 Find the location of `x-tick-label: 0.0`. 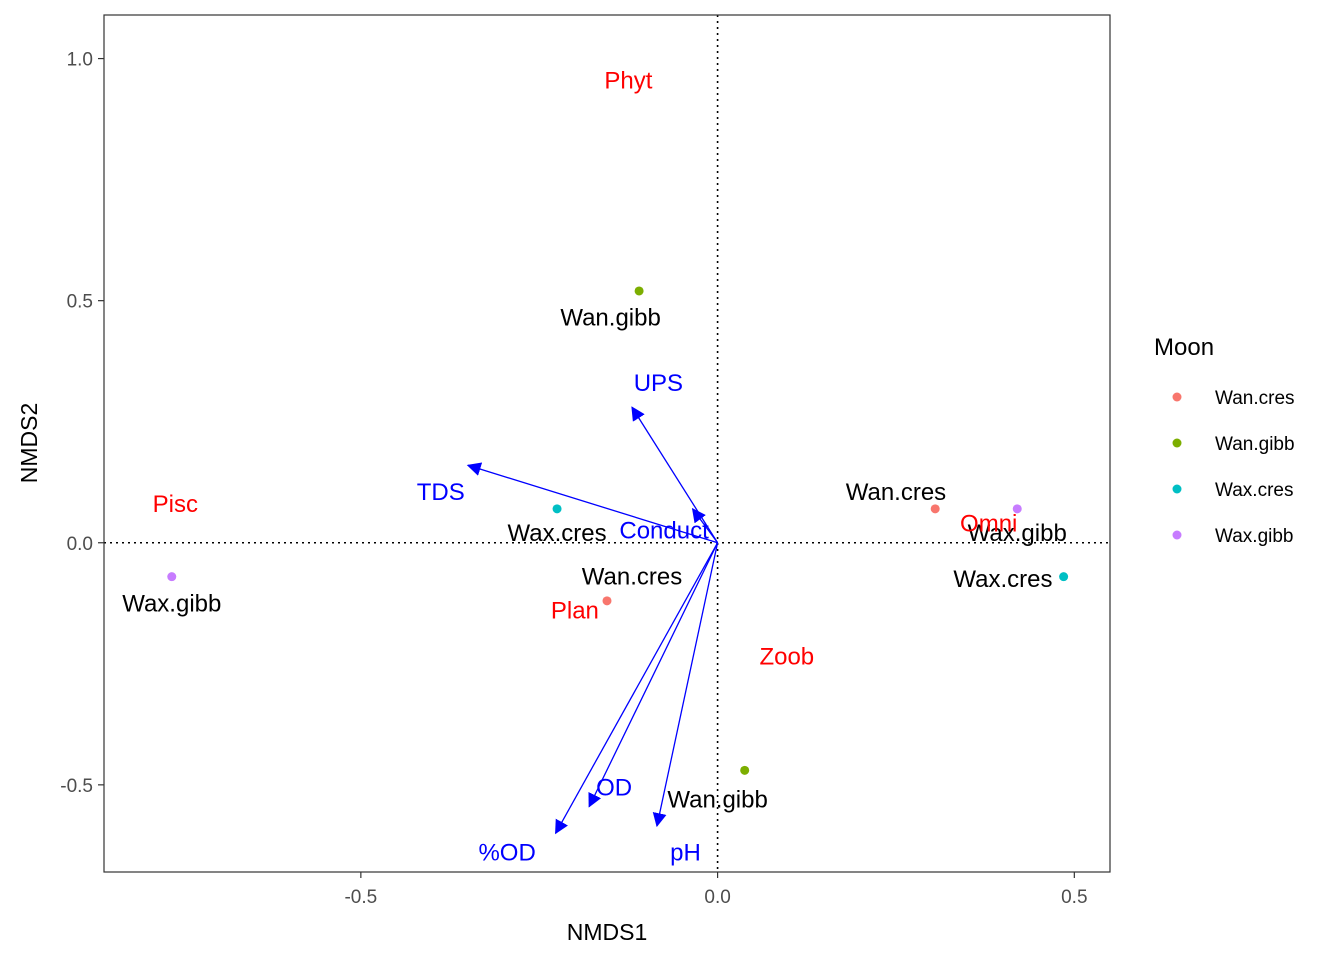

x-tick-label: 0.0 is located at coordinates (717, 897).